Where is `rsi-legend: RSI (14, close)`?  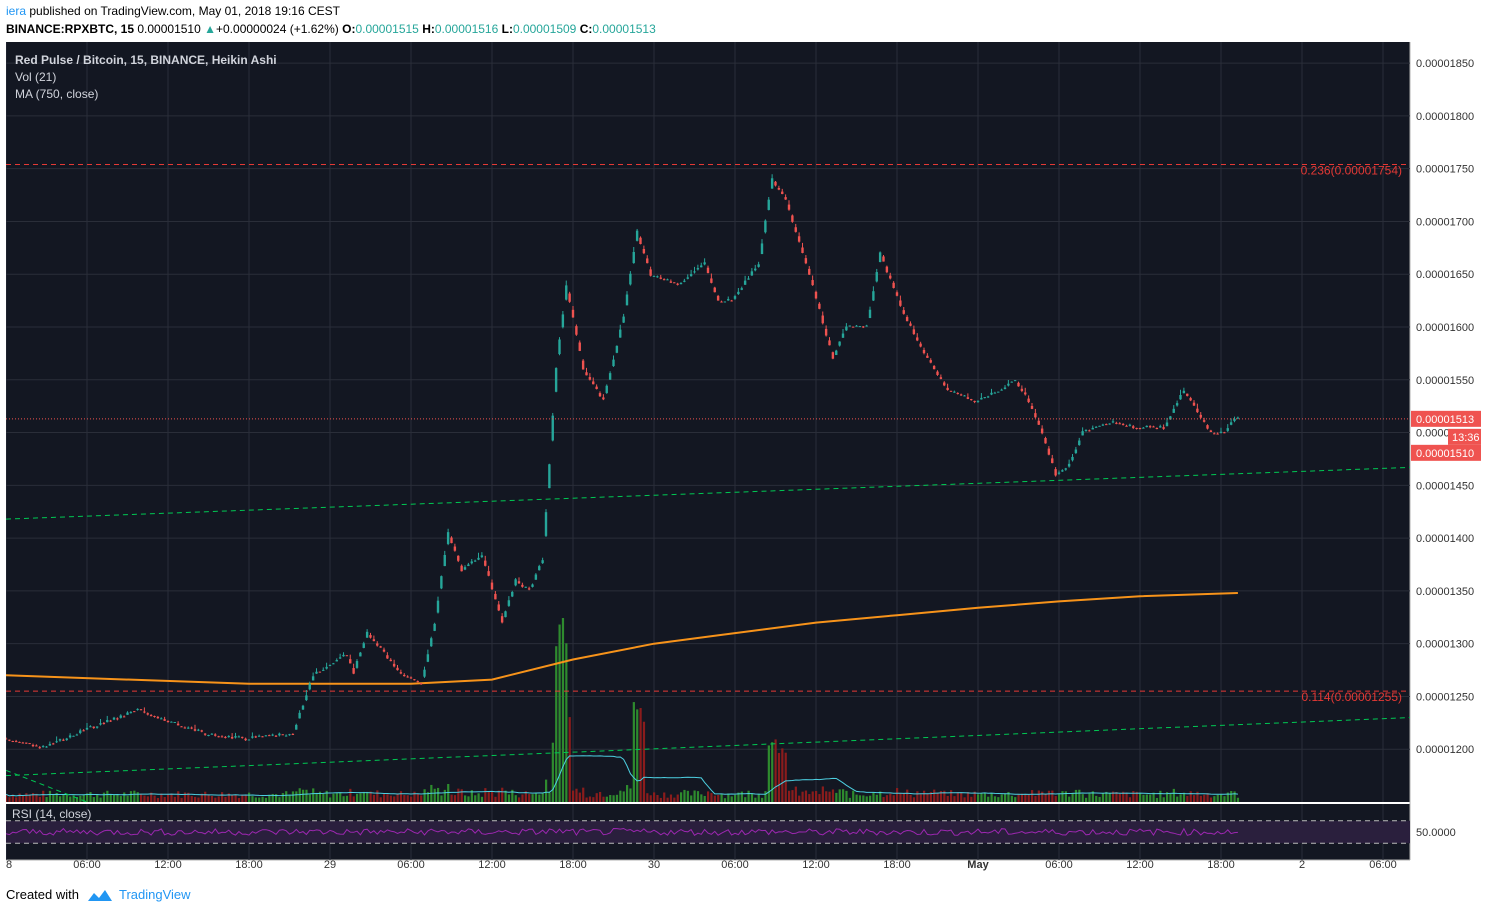
rsi-legend: RSI (14, close) is located at coordinates (51, 814).